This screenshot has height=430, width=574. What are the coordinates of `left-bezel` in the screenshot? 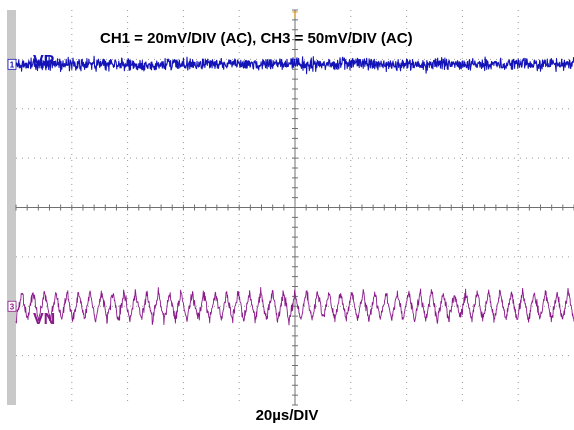 It's located at (11, 207).